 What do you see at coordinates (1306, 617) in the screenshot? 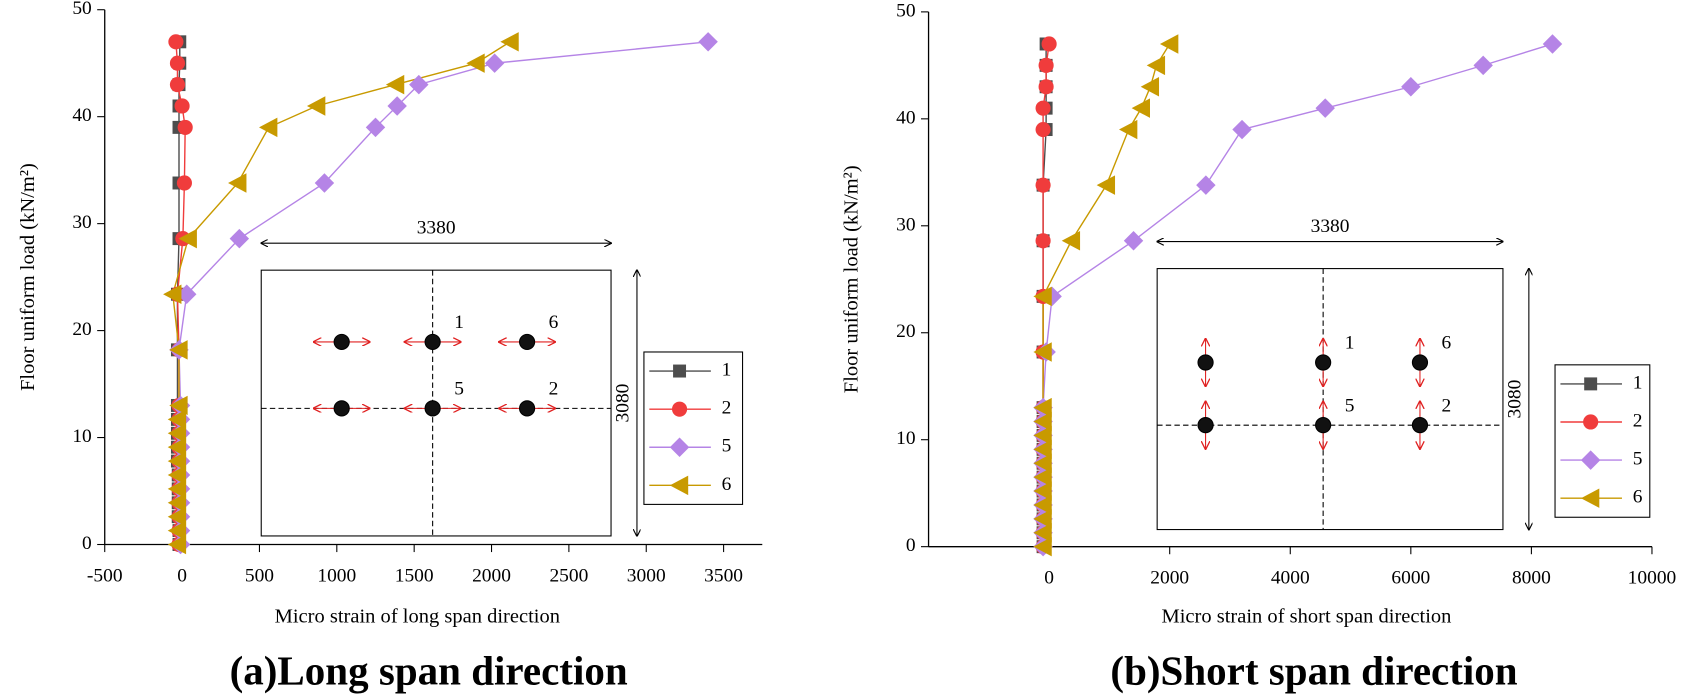
I see `x-axis-label: Micro strain of short span direction` at bounding box center [1306, 617].